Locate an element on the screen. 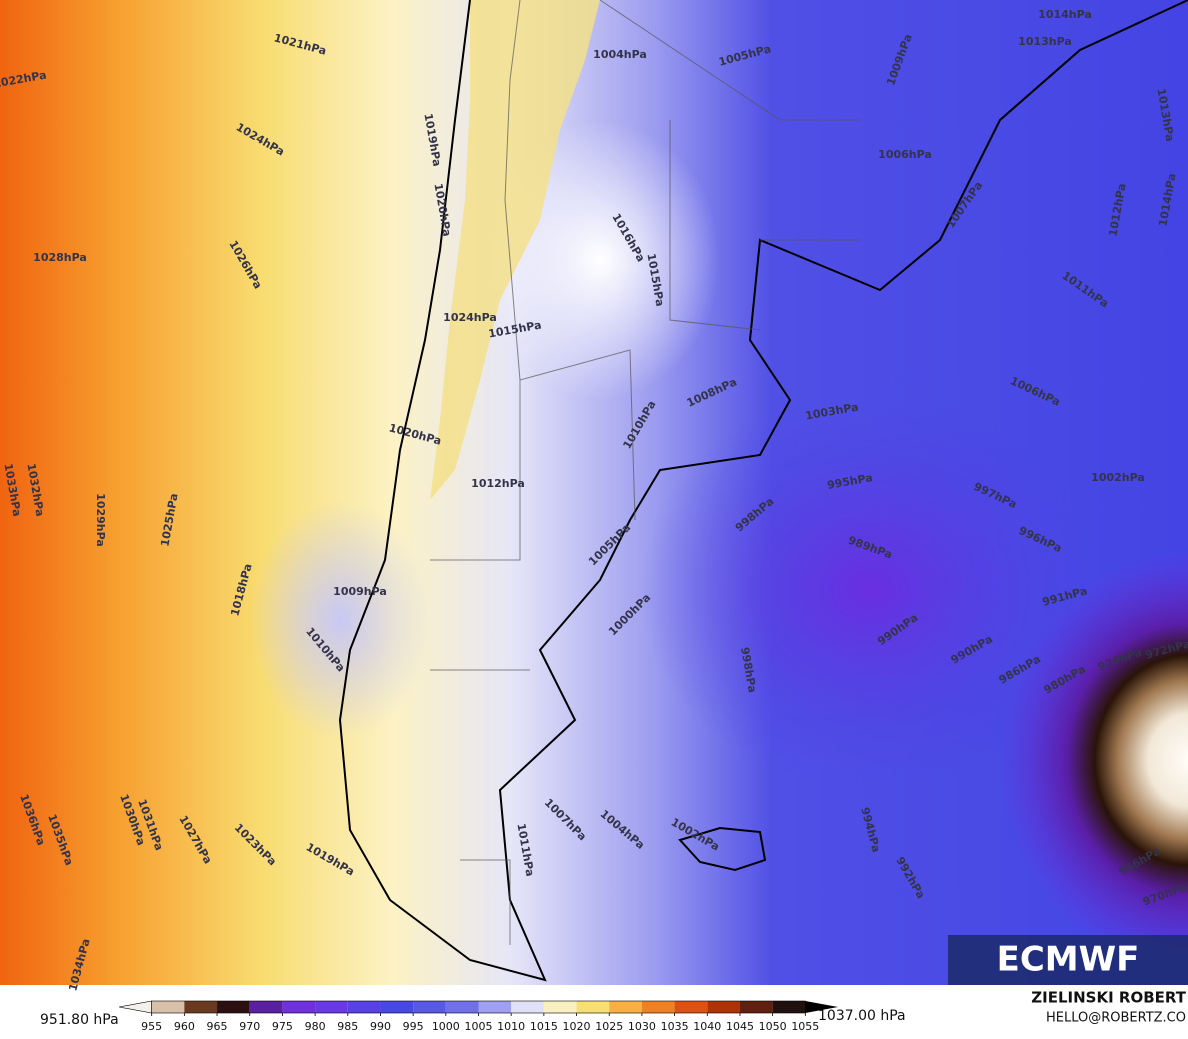  colorbar-tick-label: 1045 is located at coordinates (740, 1026).